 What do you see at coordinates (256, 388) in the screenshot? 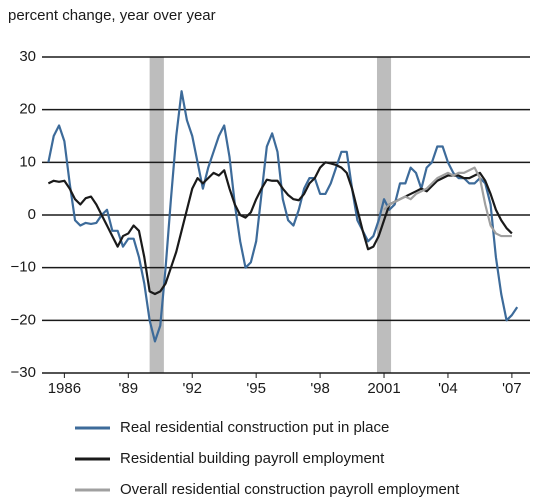
I see `x-tick-label: '95` at bounding box center [256, 388].